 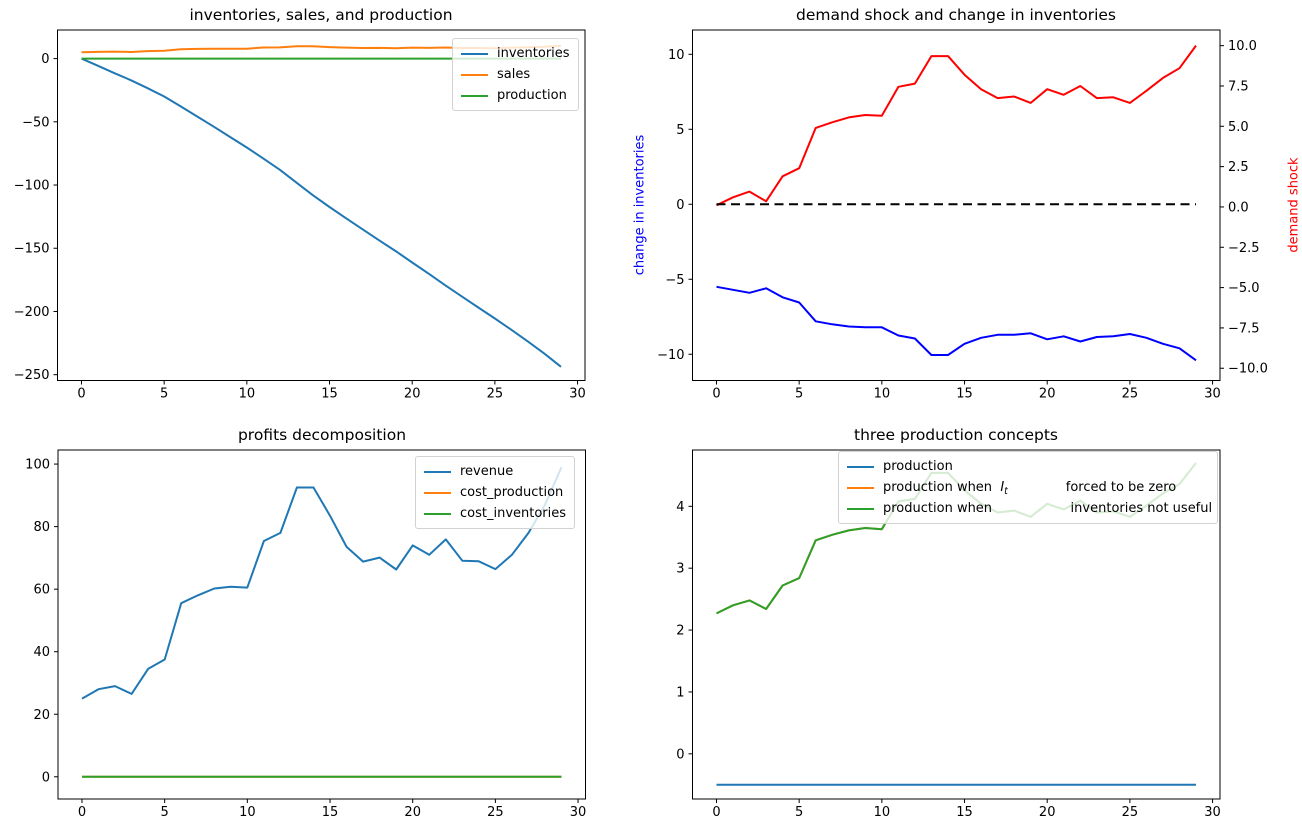 What do you see at coordinates (1028, 466) in the screenshot?
I see `legend-entry: production` at bounding box center [1028, 466].